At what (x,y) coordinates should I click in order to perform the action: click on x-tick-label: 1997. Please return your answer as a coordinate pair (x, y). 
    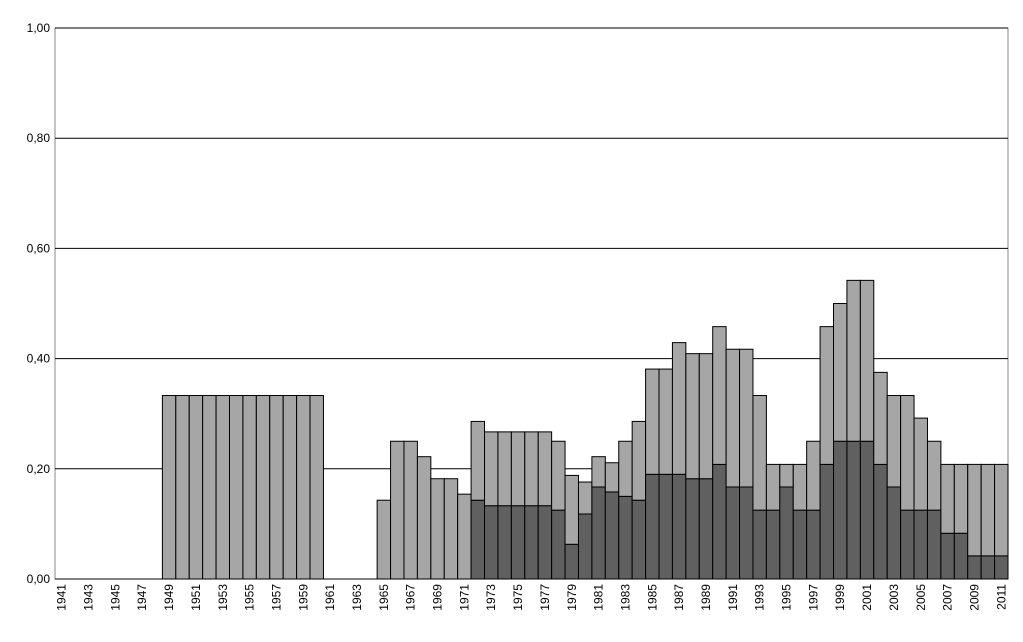
    Looking at the image, I should click on (813, 597).